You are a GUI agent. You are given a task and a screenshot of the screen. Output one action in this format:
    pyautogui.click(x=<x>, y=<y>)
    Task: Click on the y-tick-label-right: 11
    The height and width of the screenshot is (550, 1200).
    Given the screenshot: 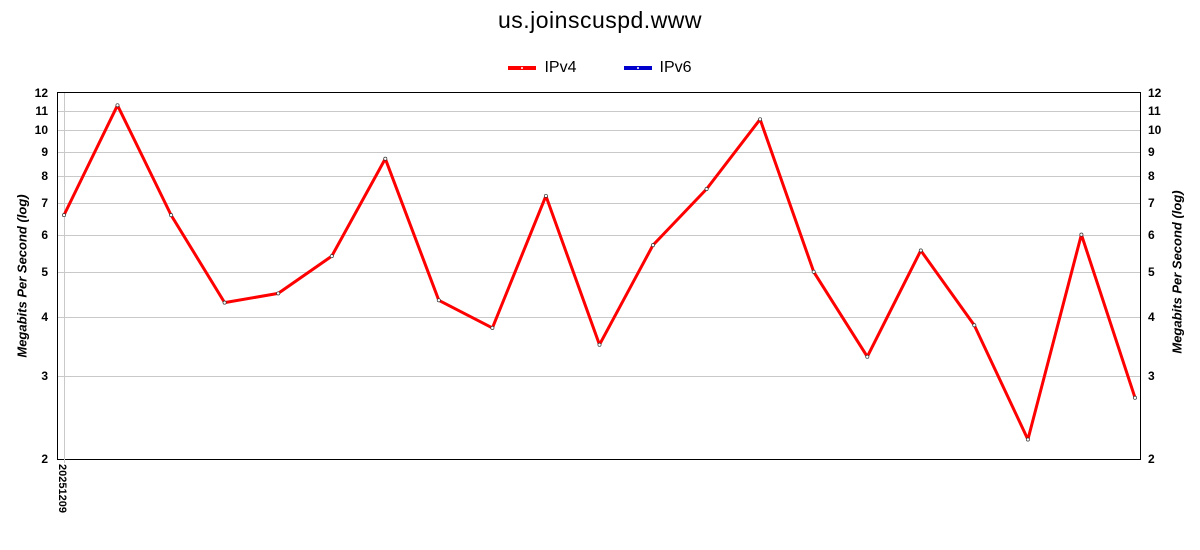 What is the action you would take?
    pyautogui.click(x=1154, y=110)
    